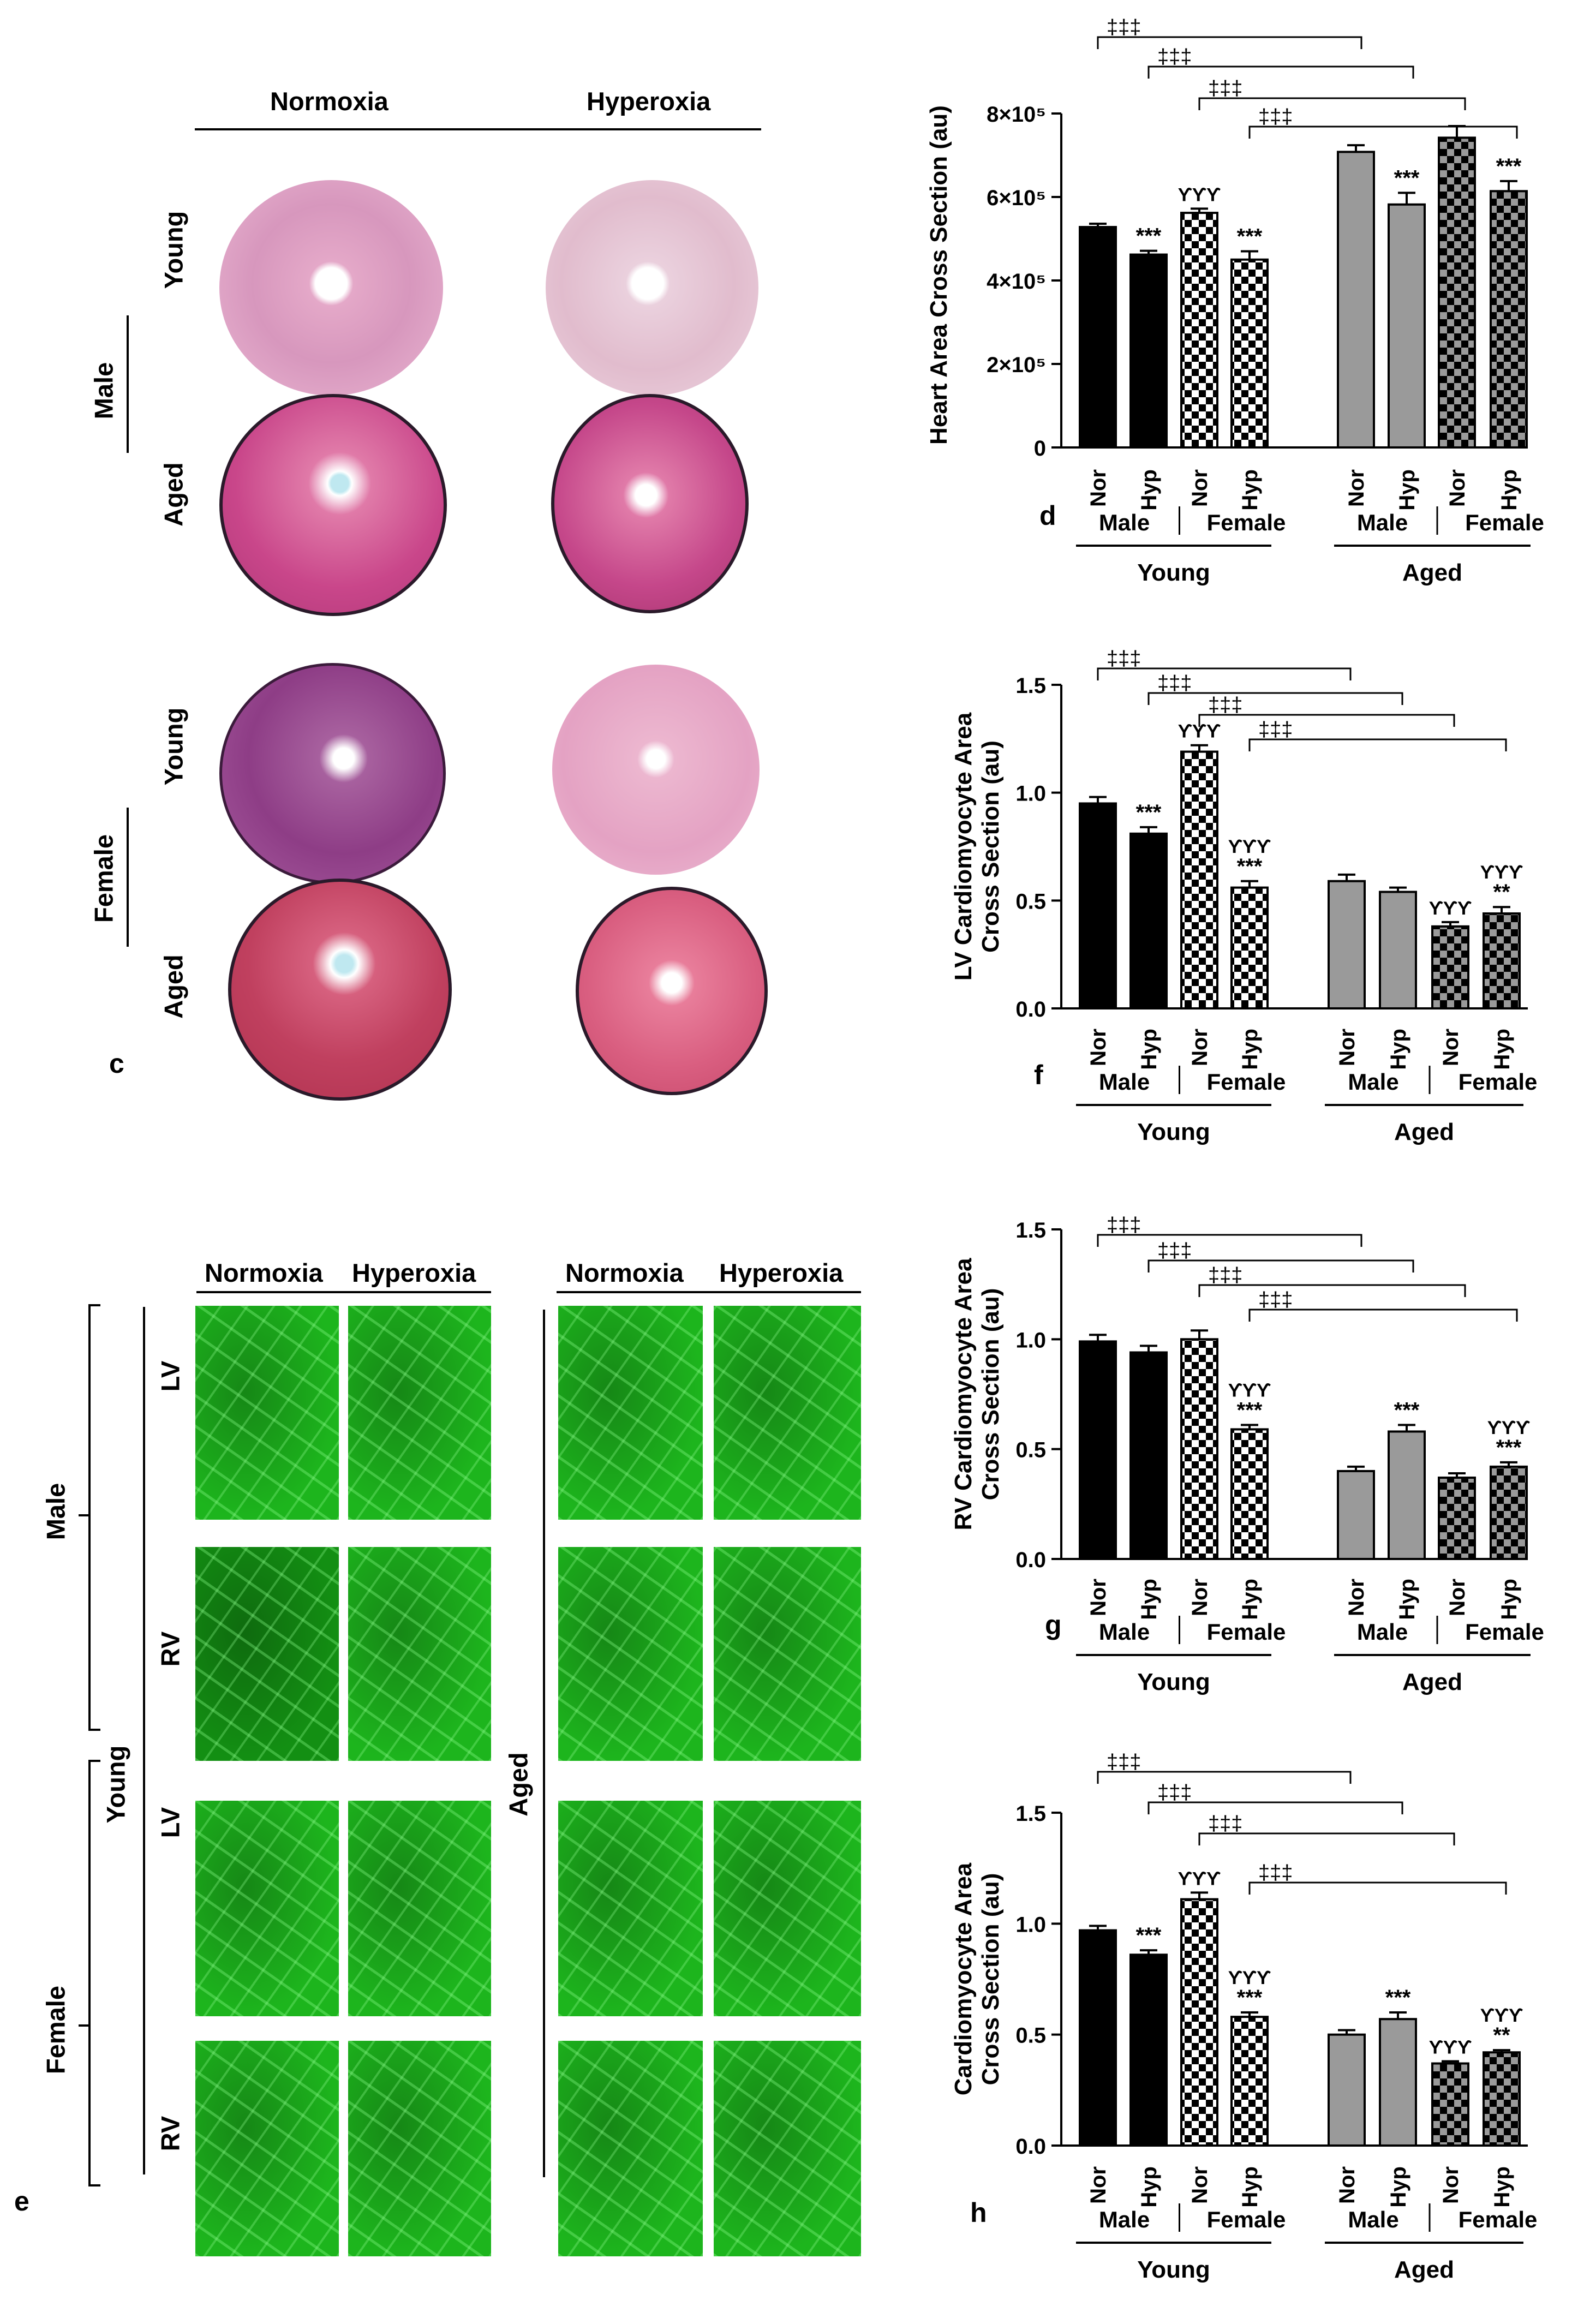 The image size is (1572, 2324). I want to click on chart-g-sex-label-3: Female, so click(1504, 1632).